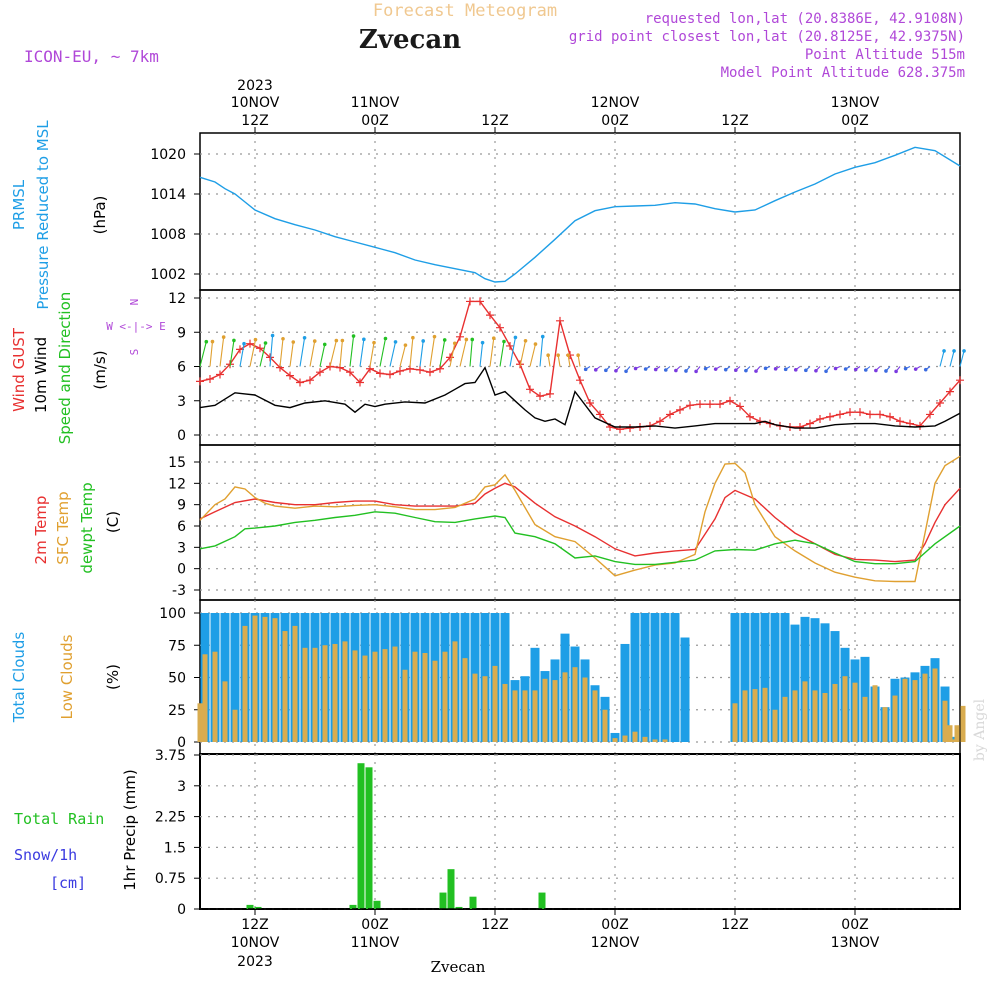 The height and width of the screenshot is (1000, 1000). I want to click on y-tick-label: 12, so click(177, 299).